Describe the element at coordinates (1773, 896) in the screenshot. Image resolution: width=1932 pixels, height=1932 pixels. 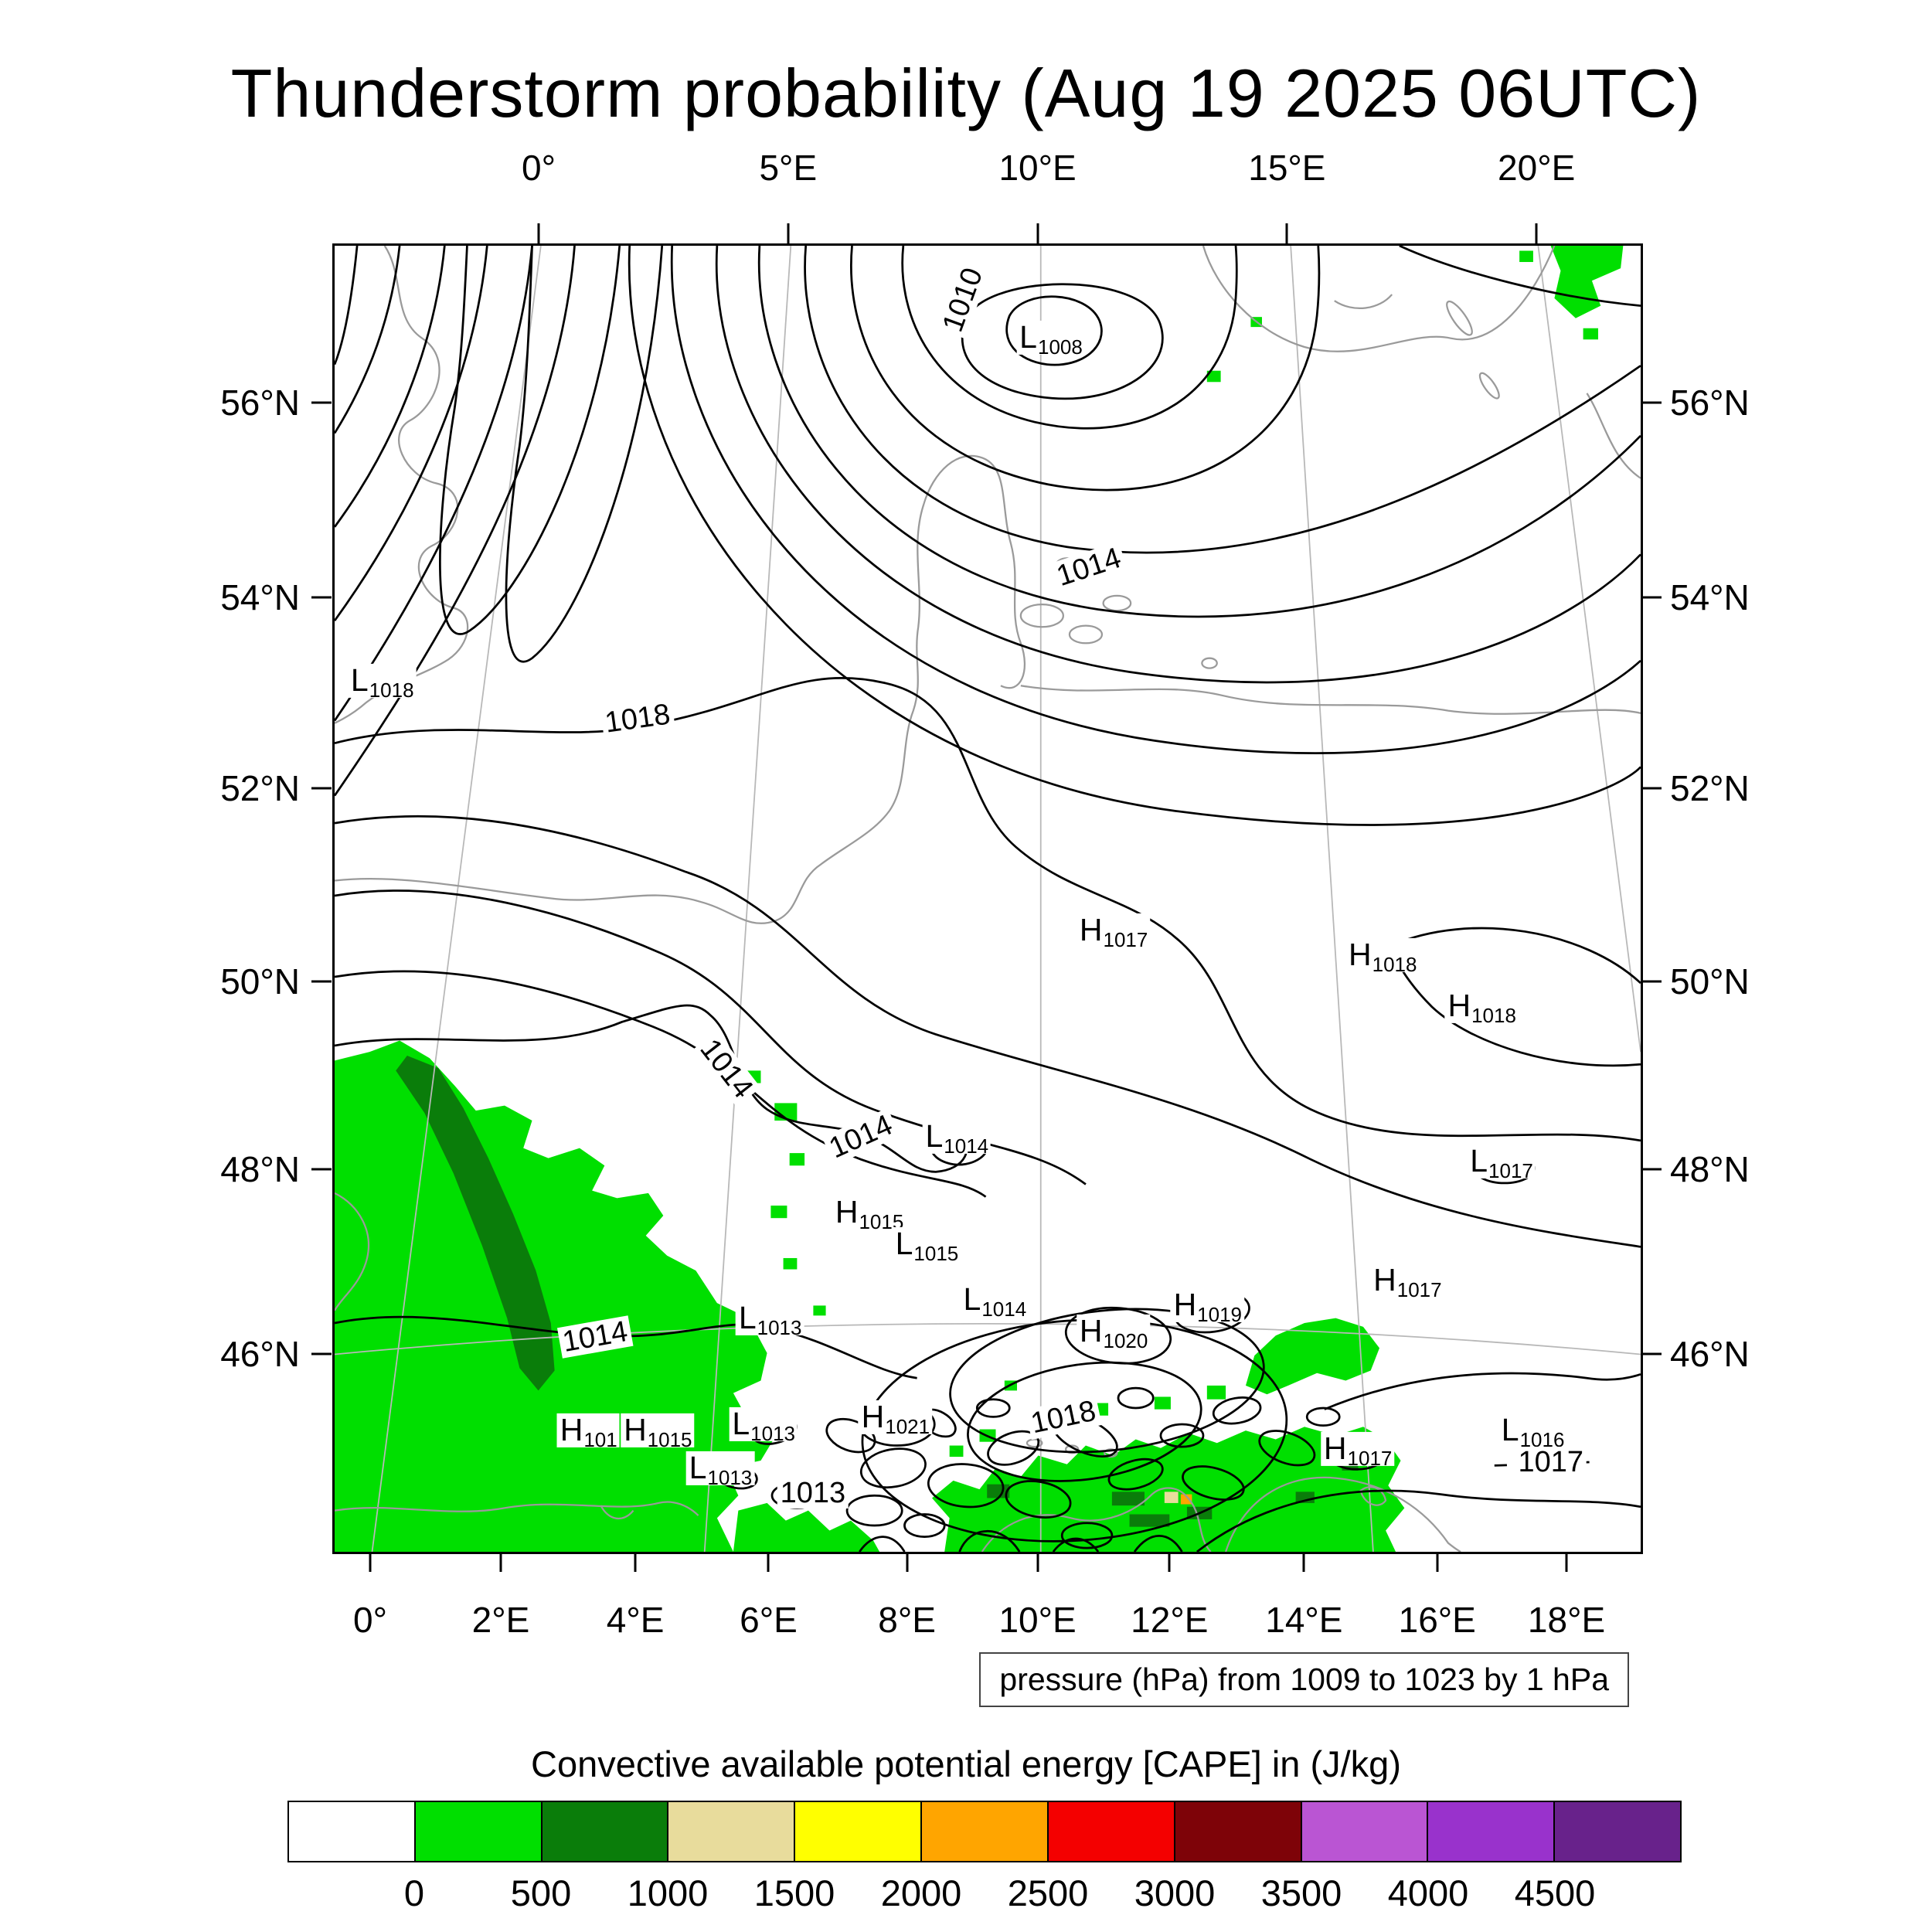
I see `right-axis: 56°N 54°N 52°N 50°N 48°N 46°N` at that location.